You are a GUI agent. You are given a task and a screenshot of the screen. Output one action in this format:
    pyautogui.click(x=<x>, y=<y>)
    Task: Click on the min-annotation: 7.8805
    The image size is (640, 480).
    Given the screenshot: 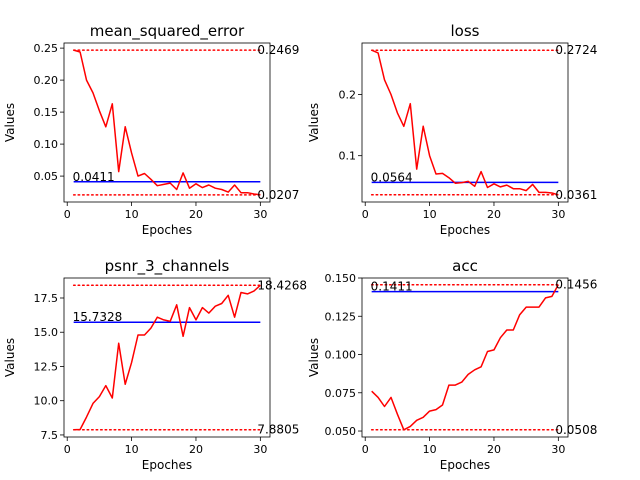 What is the action you would take?
    pyautogui.click(x=278, y=430)
    